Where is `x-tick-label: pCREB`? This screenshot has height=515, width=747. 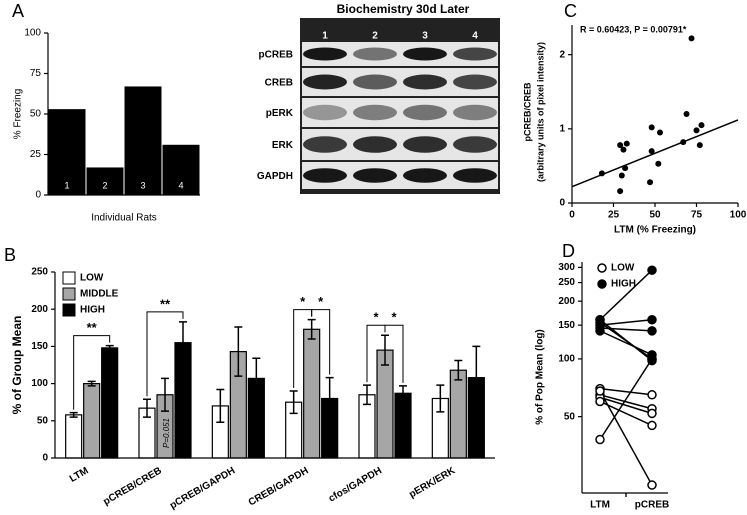 x-tick-label: pCREB is located at coordinates (652, 505).